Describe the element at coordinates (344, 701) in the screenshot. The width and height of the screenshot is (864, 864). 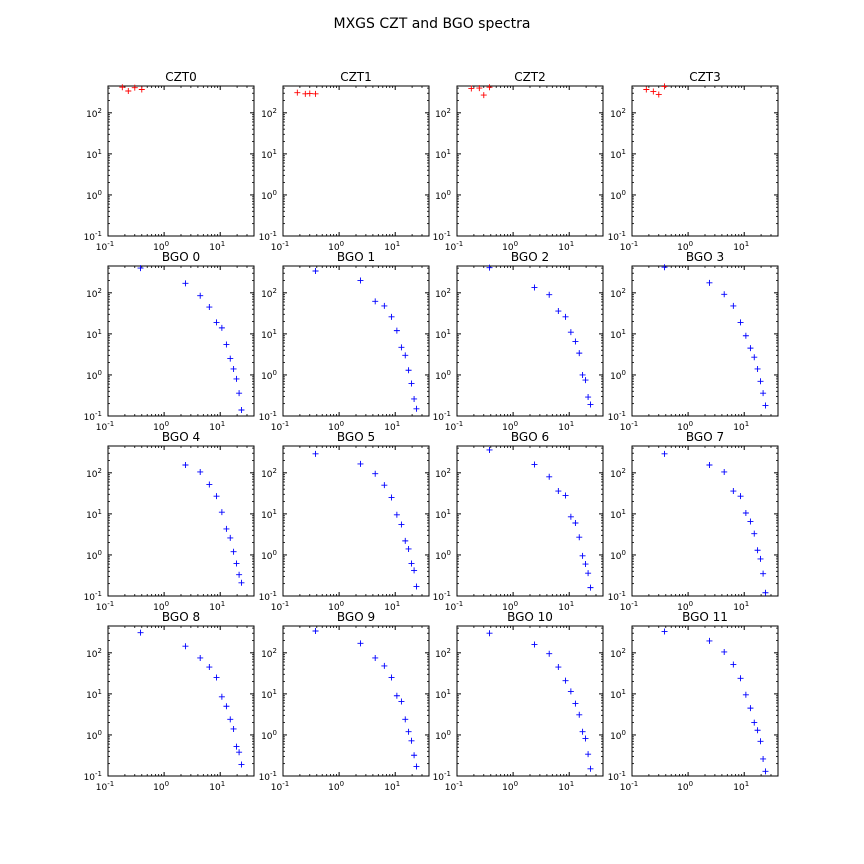
I see `subplot-bgo-9: BGO 9 10⁻¹ 10⁰ 10¹ 10⁻¹ 10⁰ 10¹ 10²` at that location.